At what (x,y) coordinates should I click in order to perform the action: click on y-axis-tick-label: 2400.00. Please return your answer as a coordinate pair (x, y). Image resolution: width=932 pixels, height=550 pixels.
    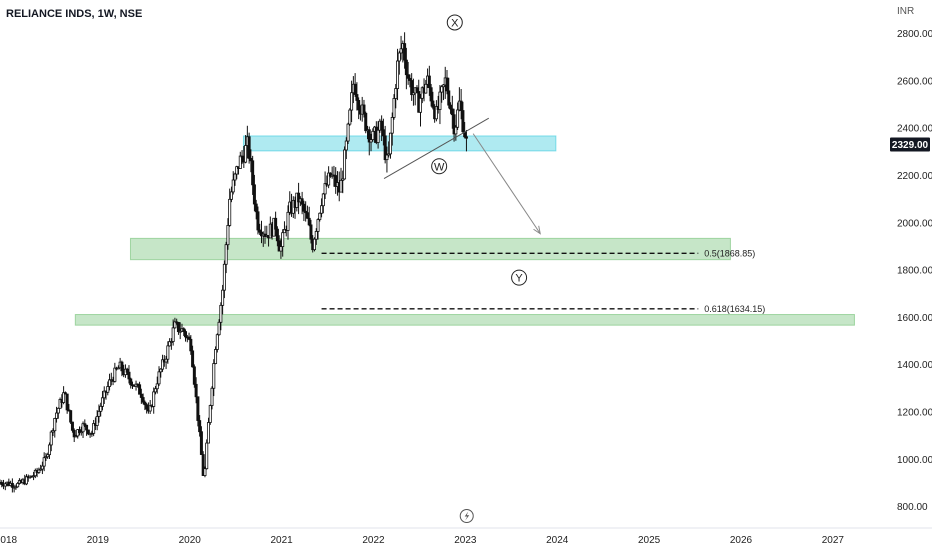
    Looking at the image, I should click on (914, 129).